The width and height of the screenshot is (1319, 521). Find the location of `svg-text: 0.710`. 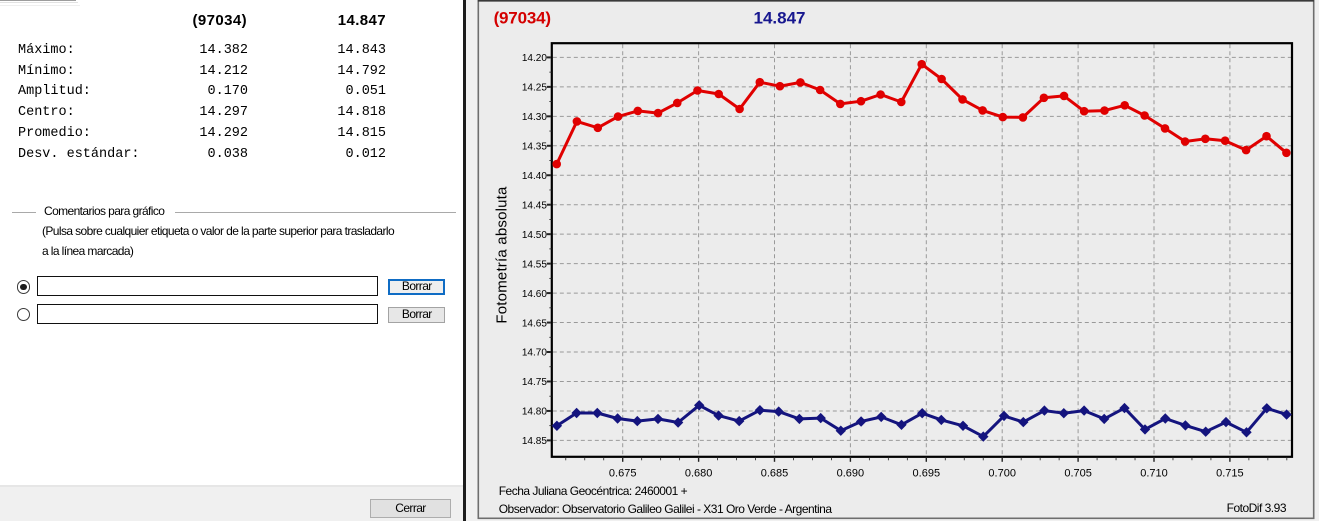

svg-text: 0.710 is located at coordinates (1154, 474).